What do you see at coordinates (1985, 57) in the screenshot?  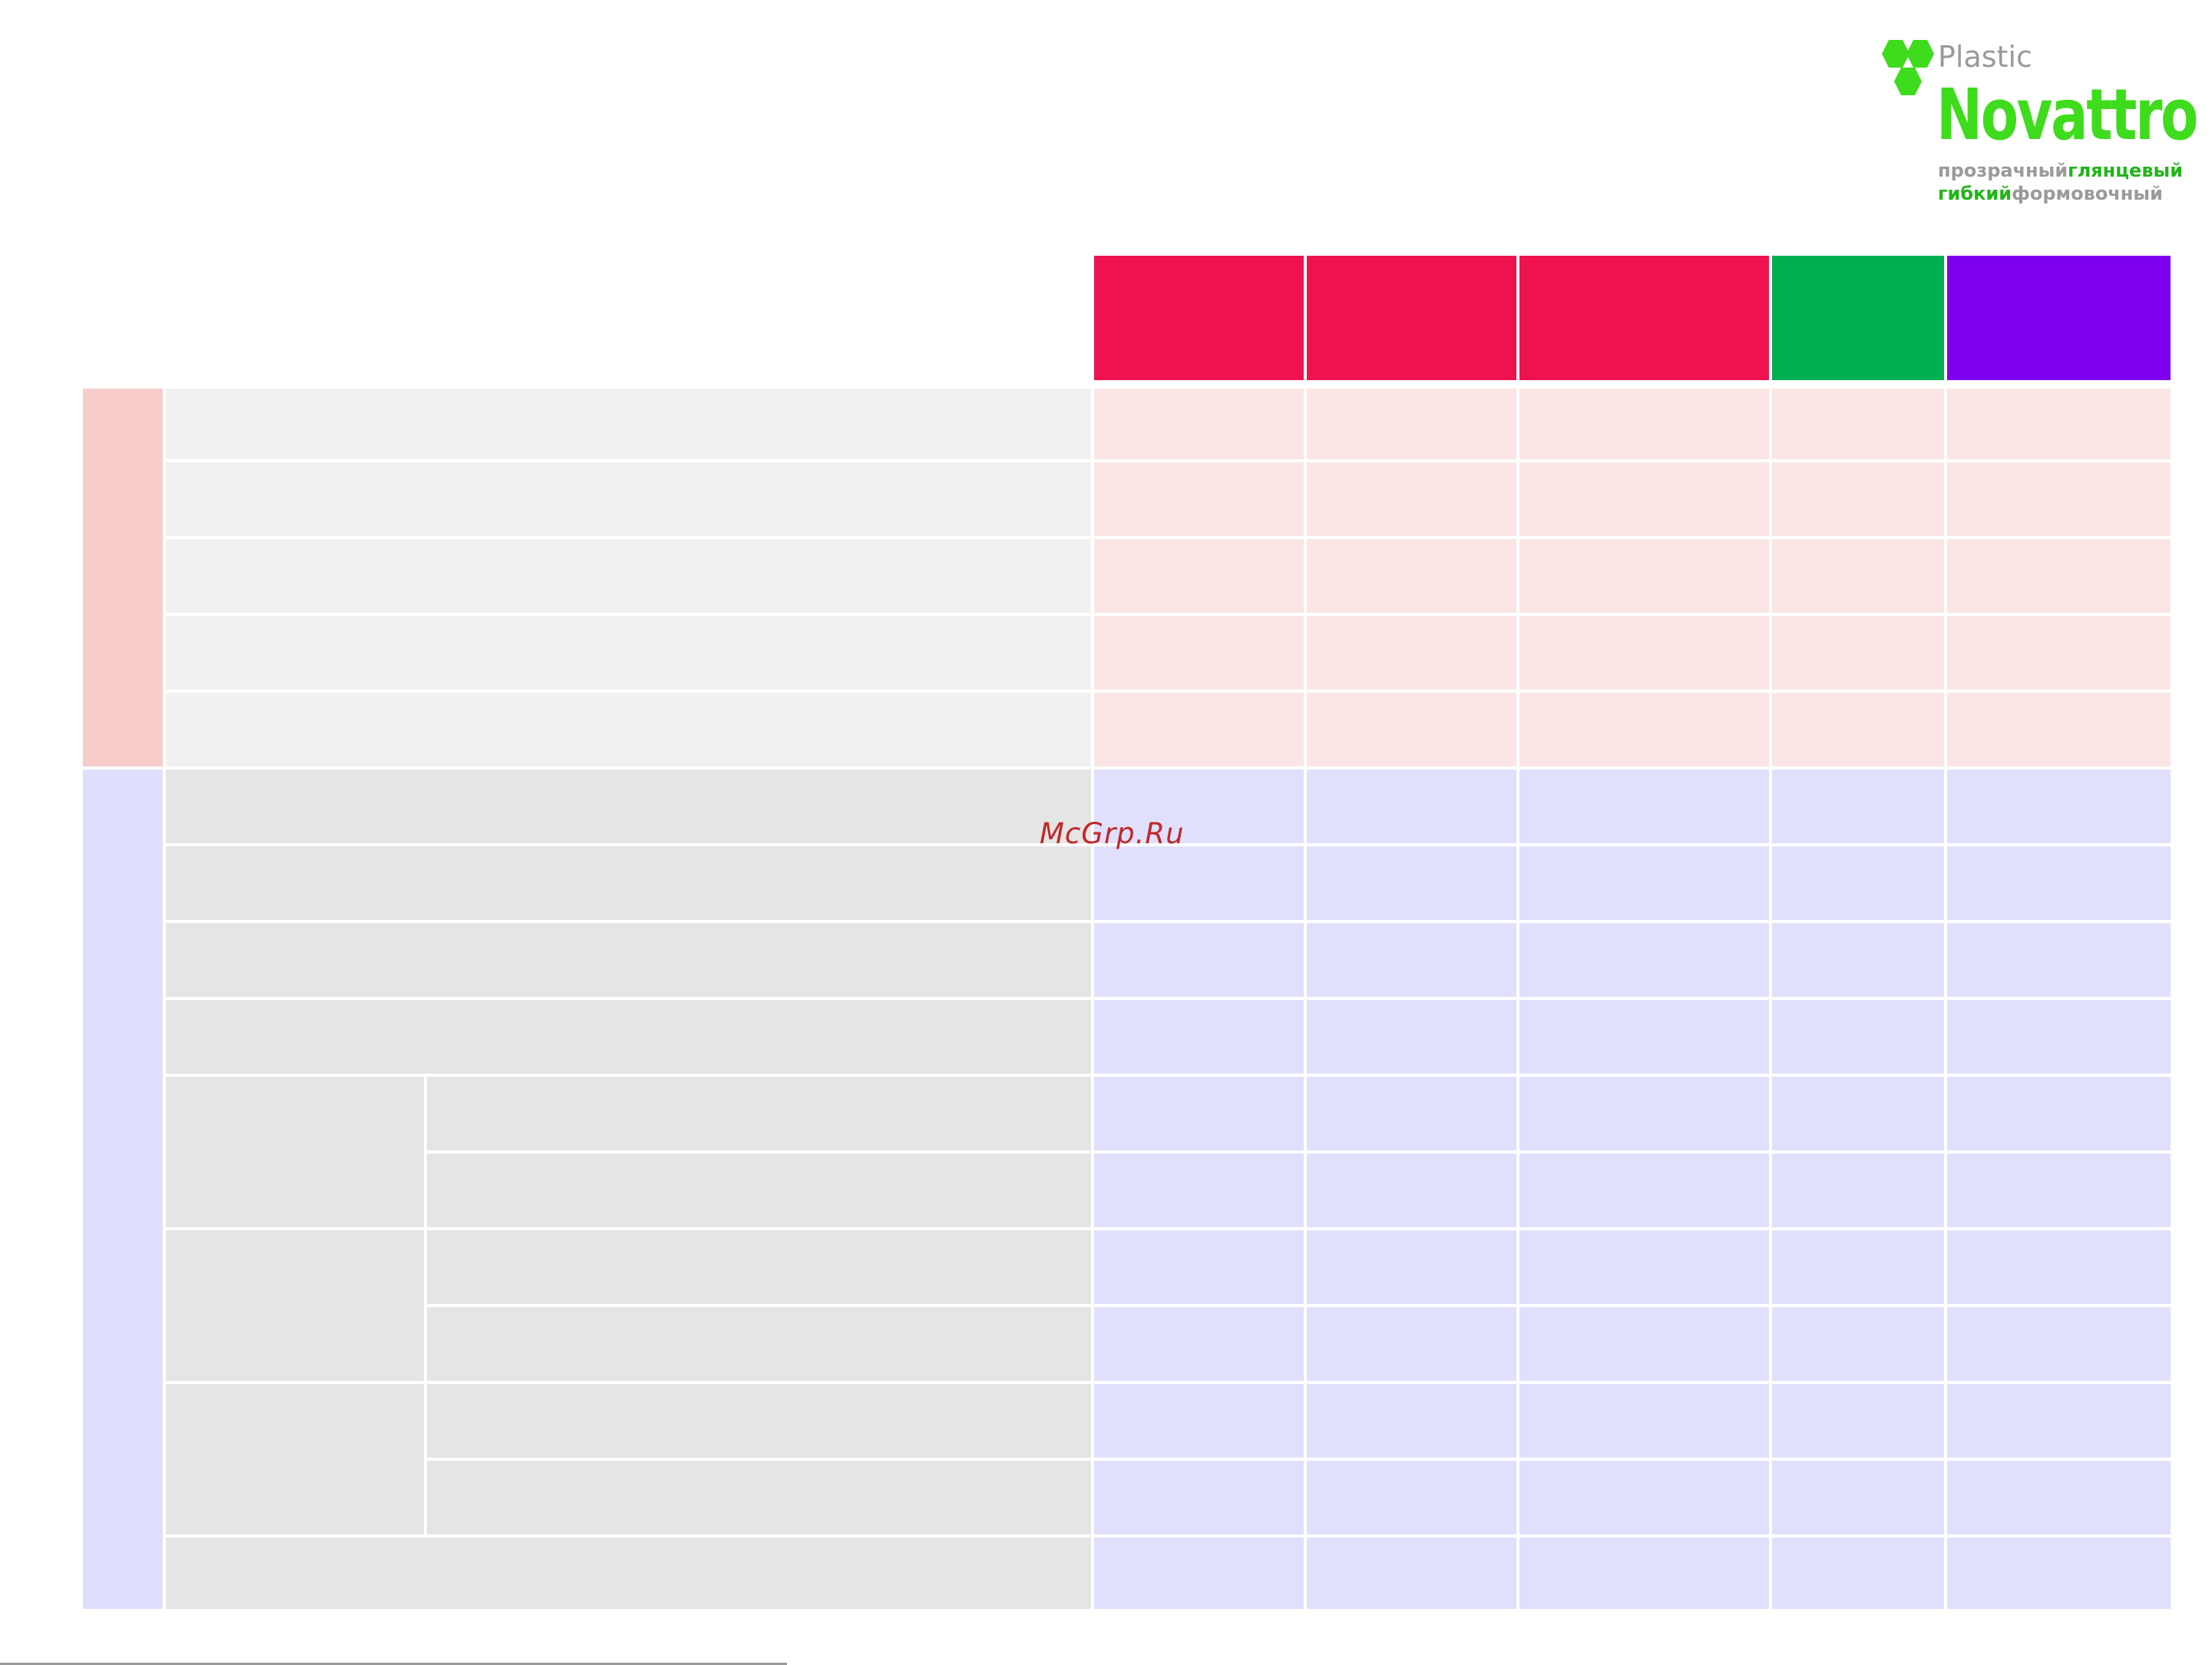 I see `logo-plastic-text: Plastic` at bounding box center [1985, 57].